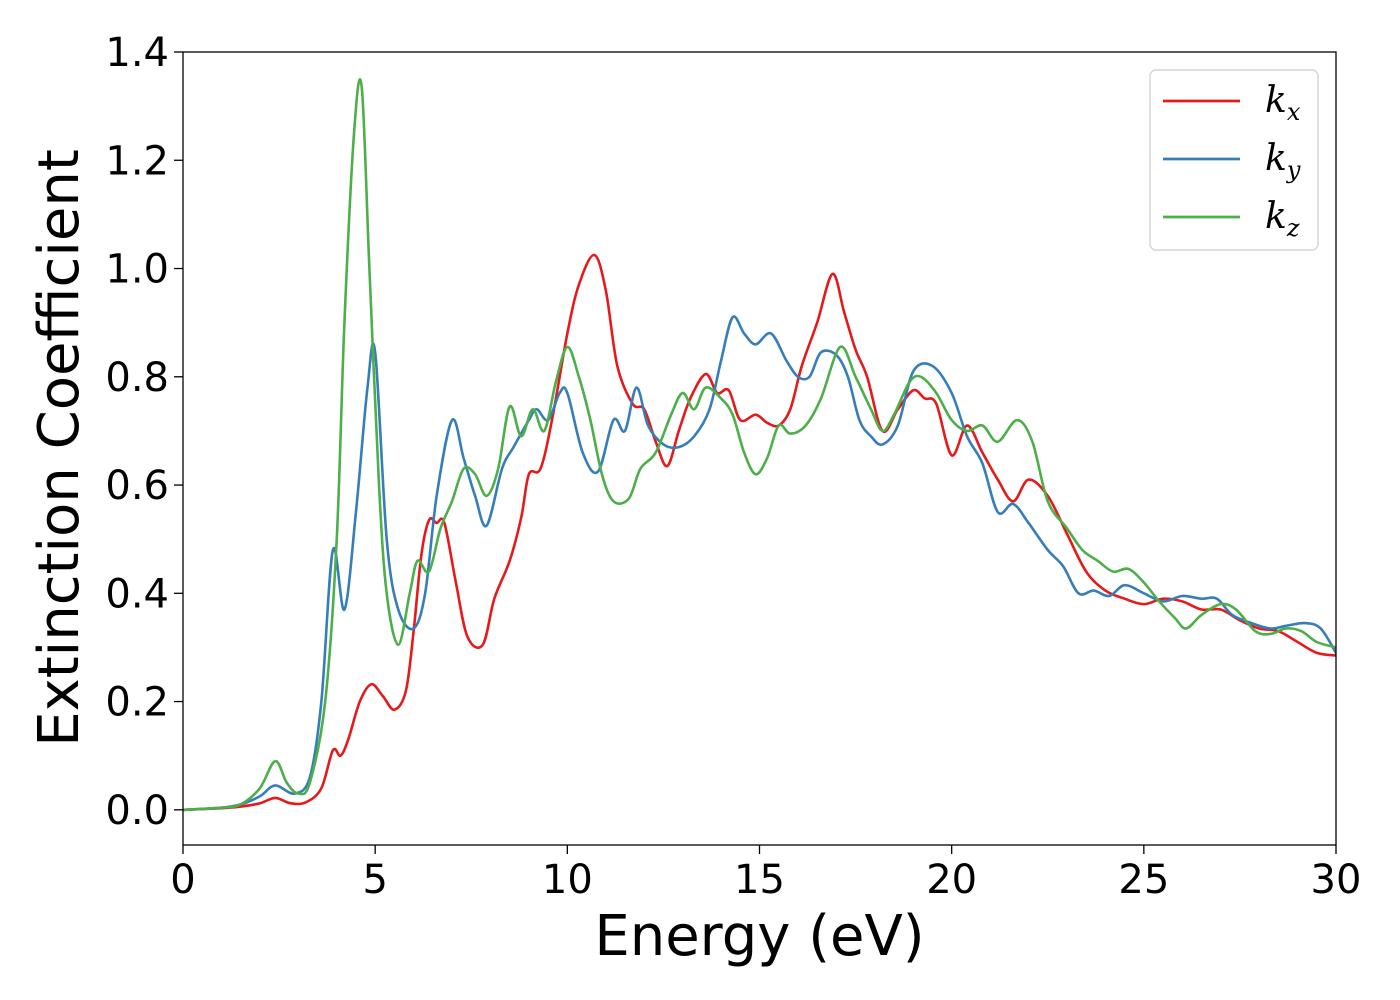  I want to click on legend-label-kz: kz, so click(1282, 219).